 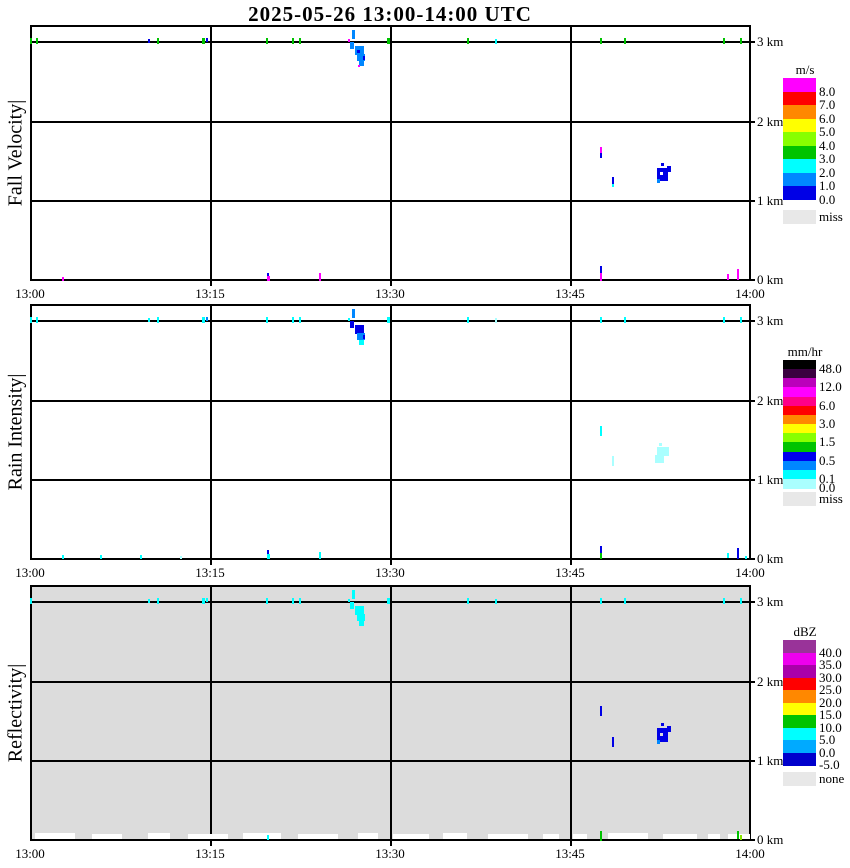 I want to click on legend-value-label: 48.0, so click(x=830, y=369).